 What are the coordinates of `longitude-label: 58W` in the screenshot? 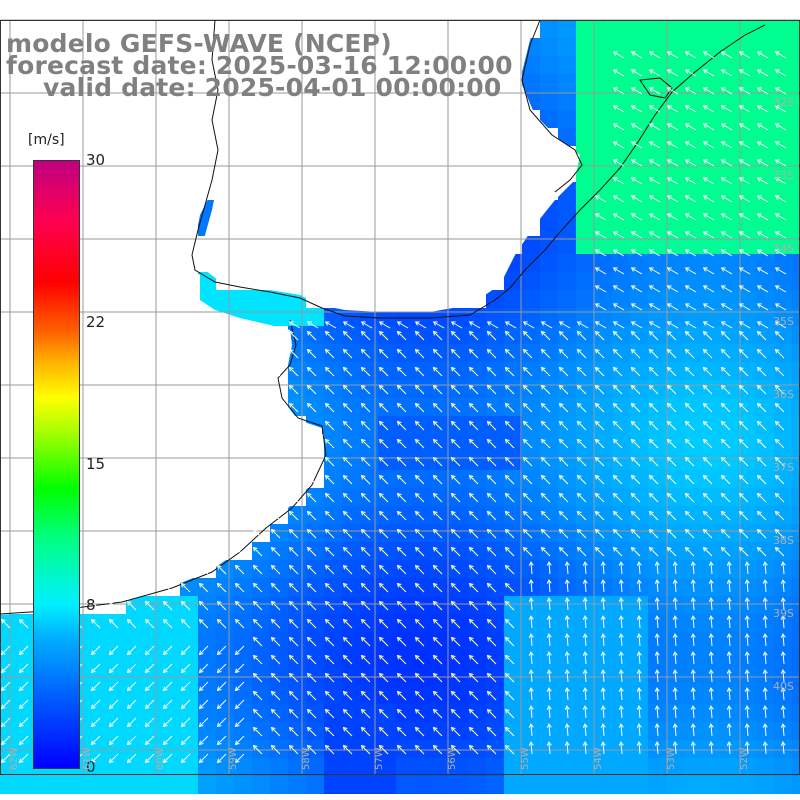 It's located at (306, 758).